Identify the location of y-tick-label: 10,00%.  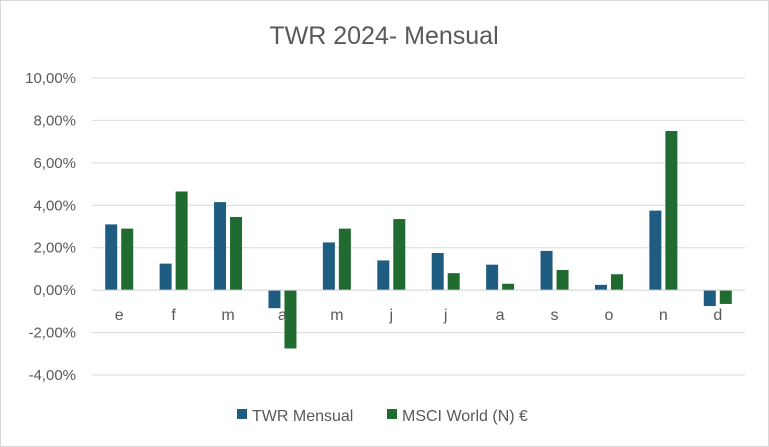
(50, 78).